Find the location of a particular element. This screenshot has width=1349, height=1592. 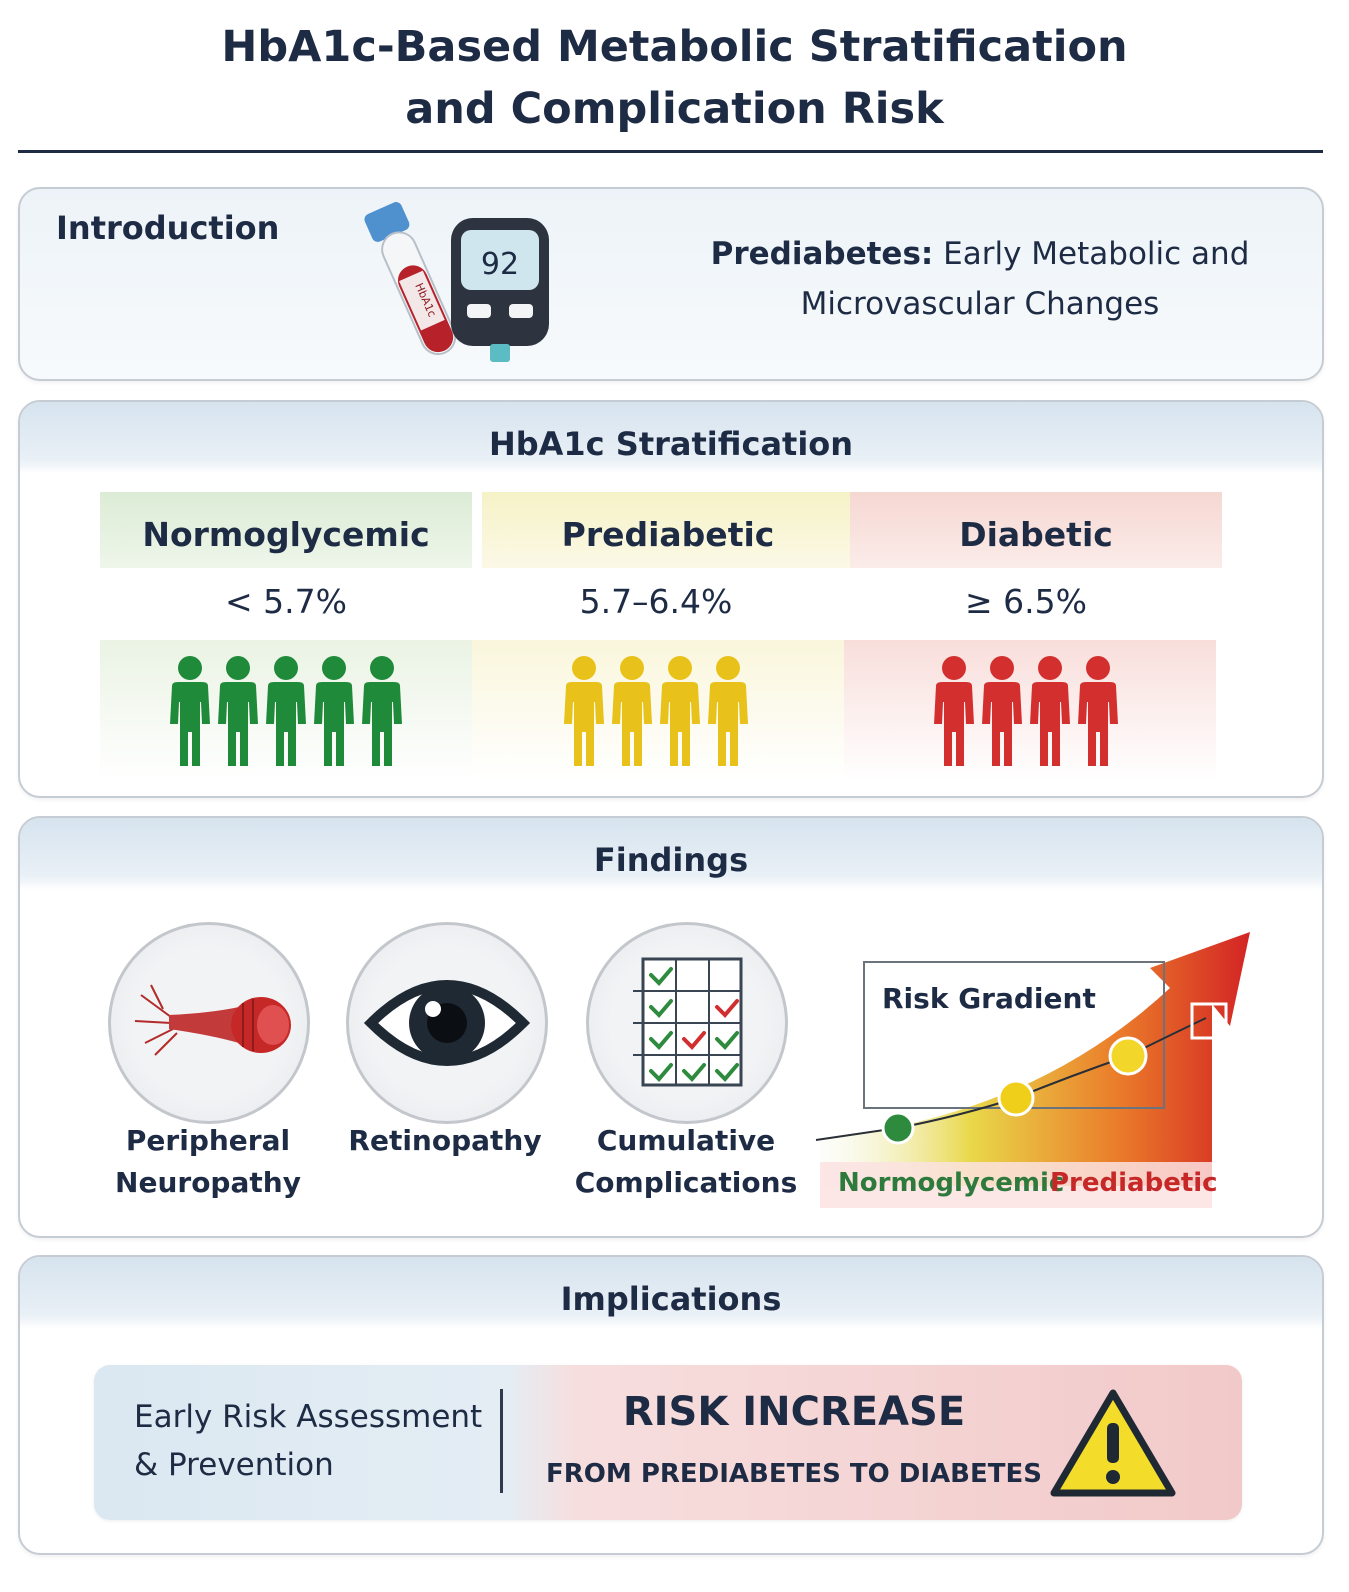

complications-badge is located at coordinates (687, 1023).